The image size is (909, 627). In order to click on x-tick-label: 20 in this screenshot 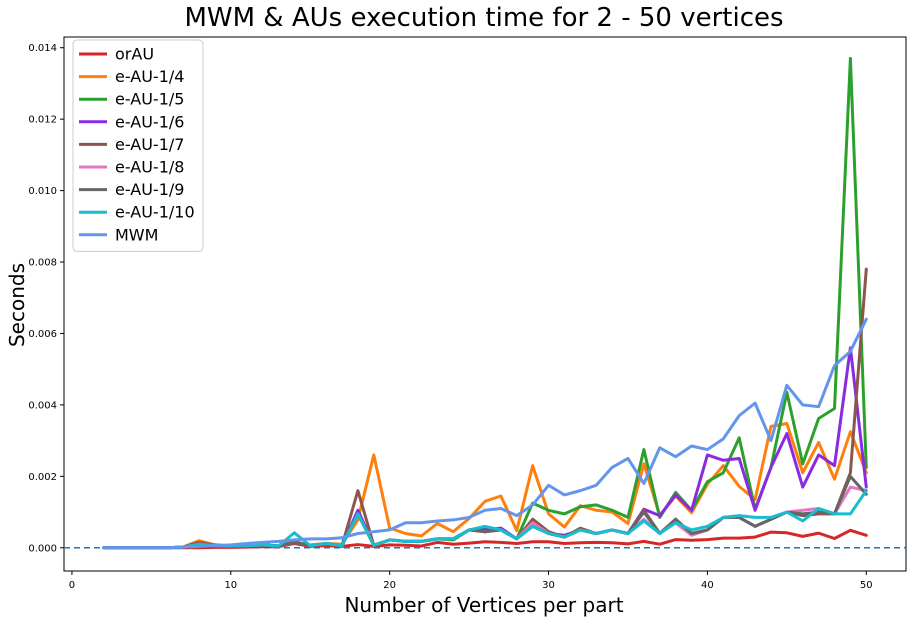, I will do `click(389, 585)`.